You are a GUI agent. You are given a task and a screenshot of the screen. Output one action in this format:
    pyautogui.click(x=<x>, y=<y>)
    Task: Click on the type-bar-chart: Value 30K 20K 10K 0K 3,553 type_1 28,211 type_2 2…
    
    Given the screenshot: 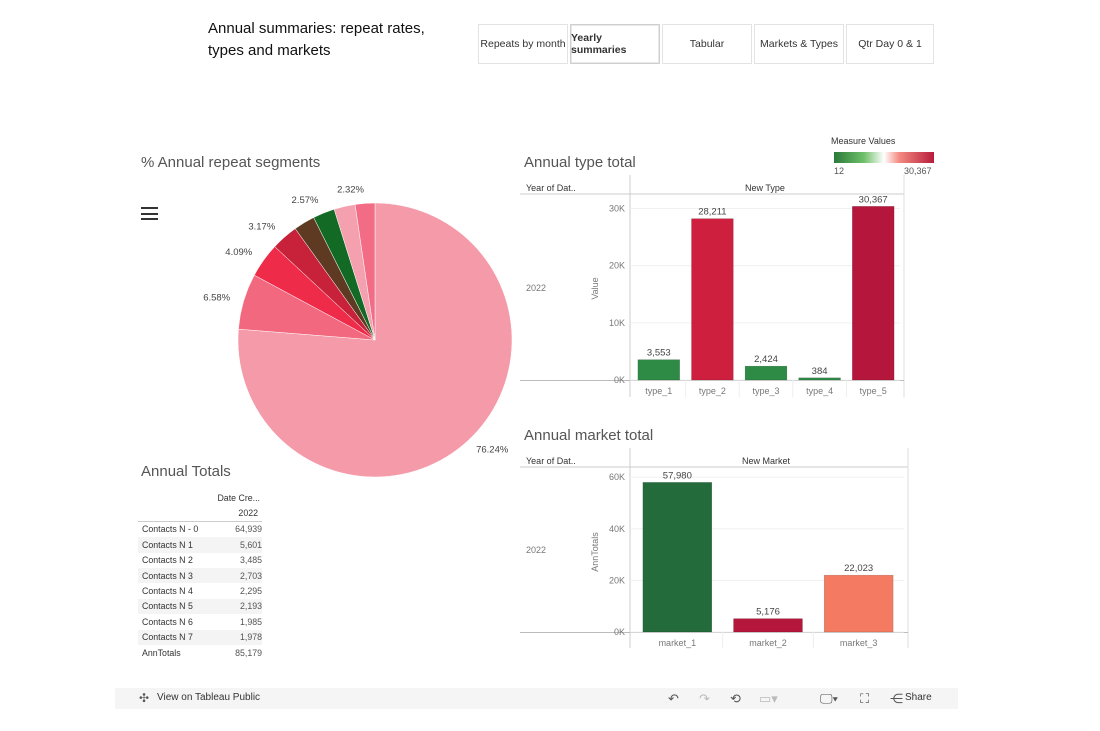 What is the action you would take?
    pyautogui.click(x=720, y=287)
    